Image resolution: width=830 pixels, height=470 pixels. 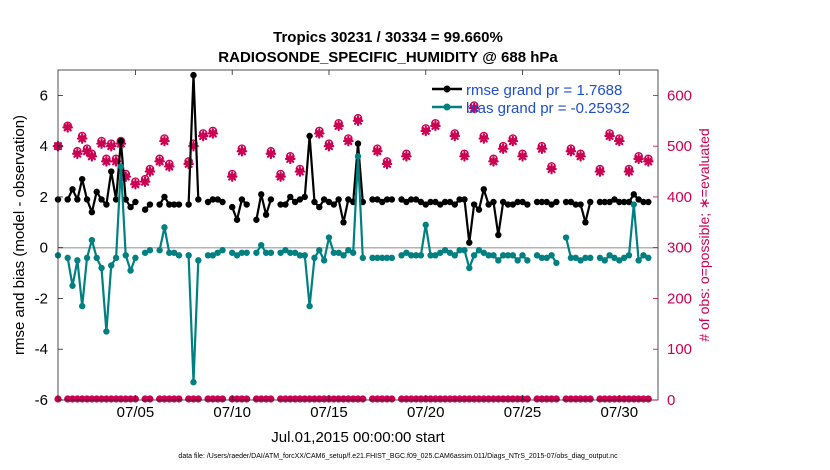 I want to click on y2-tick-label: 300, so click(x=679, y=248).